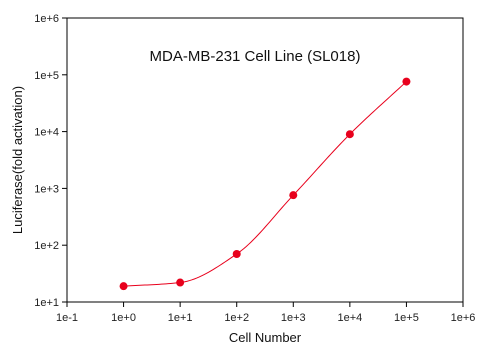 This screenshot has width=484, height=350. Describe the element at coordinates (67, 318) in the screenshot. I see `x-tick-label: 1e-1` at that location.